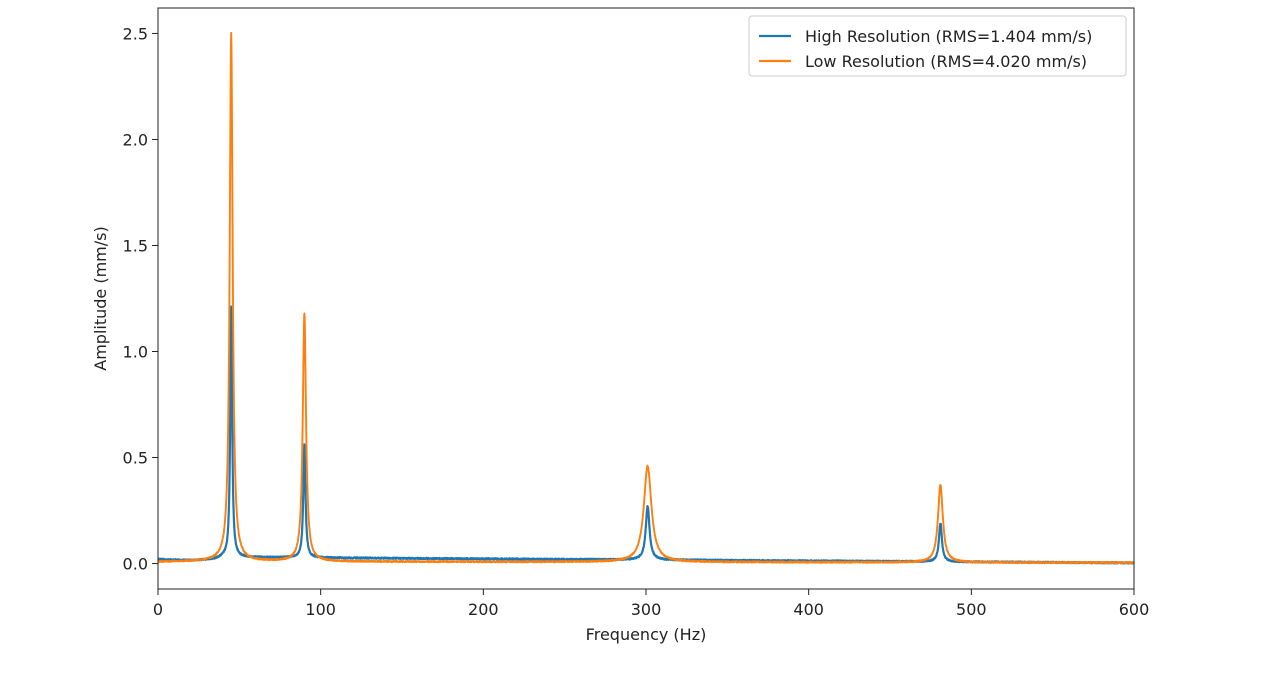  What do you see at coordinates (971, 609) in the screenshot?
I see `x-tick-label: 500` at bounding box center [971, 609].